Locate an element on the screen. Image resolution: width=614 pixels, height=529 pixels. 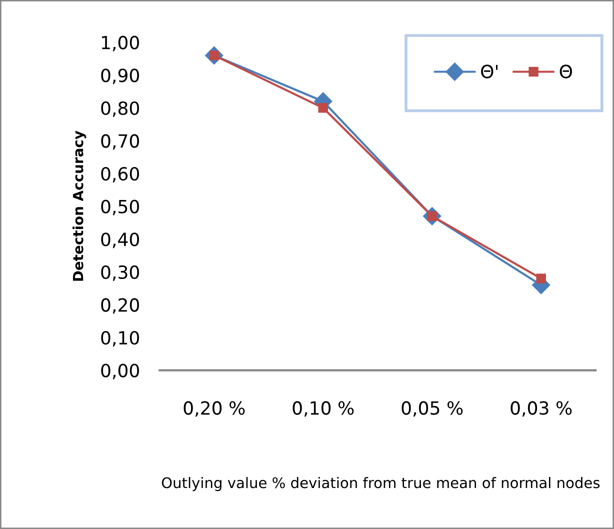
y-tick-label: 0,40 is located at coordinates (120, 240).